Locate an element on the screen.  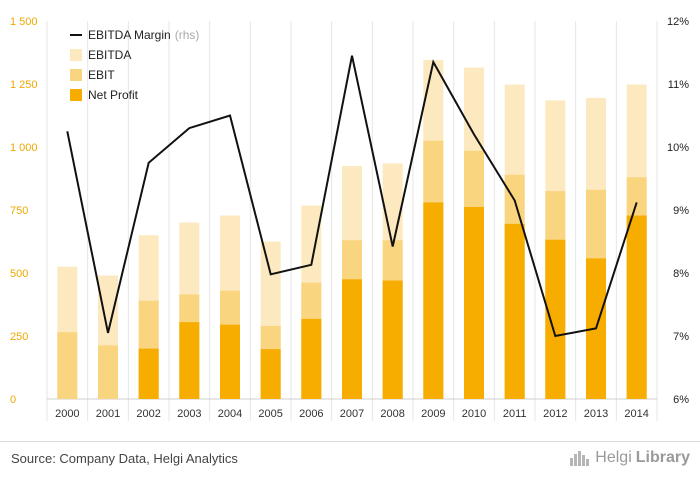
y2-axis-tick-label: 6% is located at coordinates (681, 400).